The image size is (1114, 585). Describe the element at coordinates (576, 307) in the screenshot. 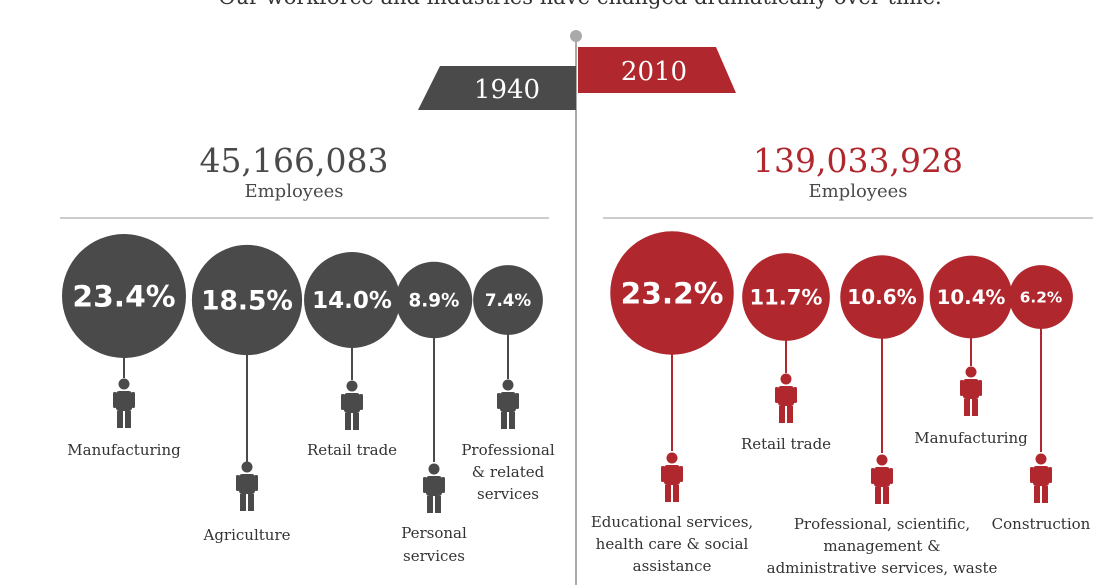

I see `center-axis` at that location.